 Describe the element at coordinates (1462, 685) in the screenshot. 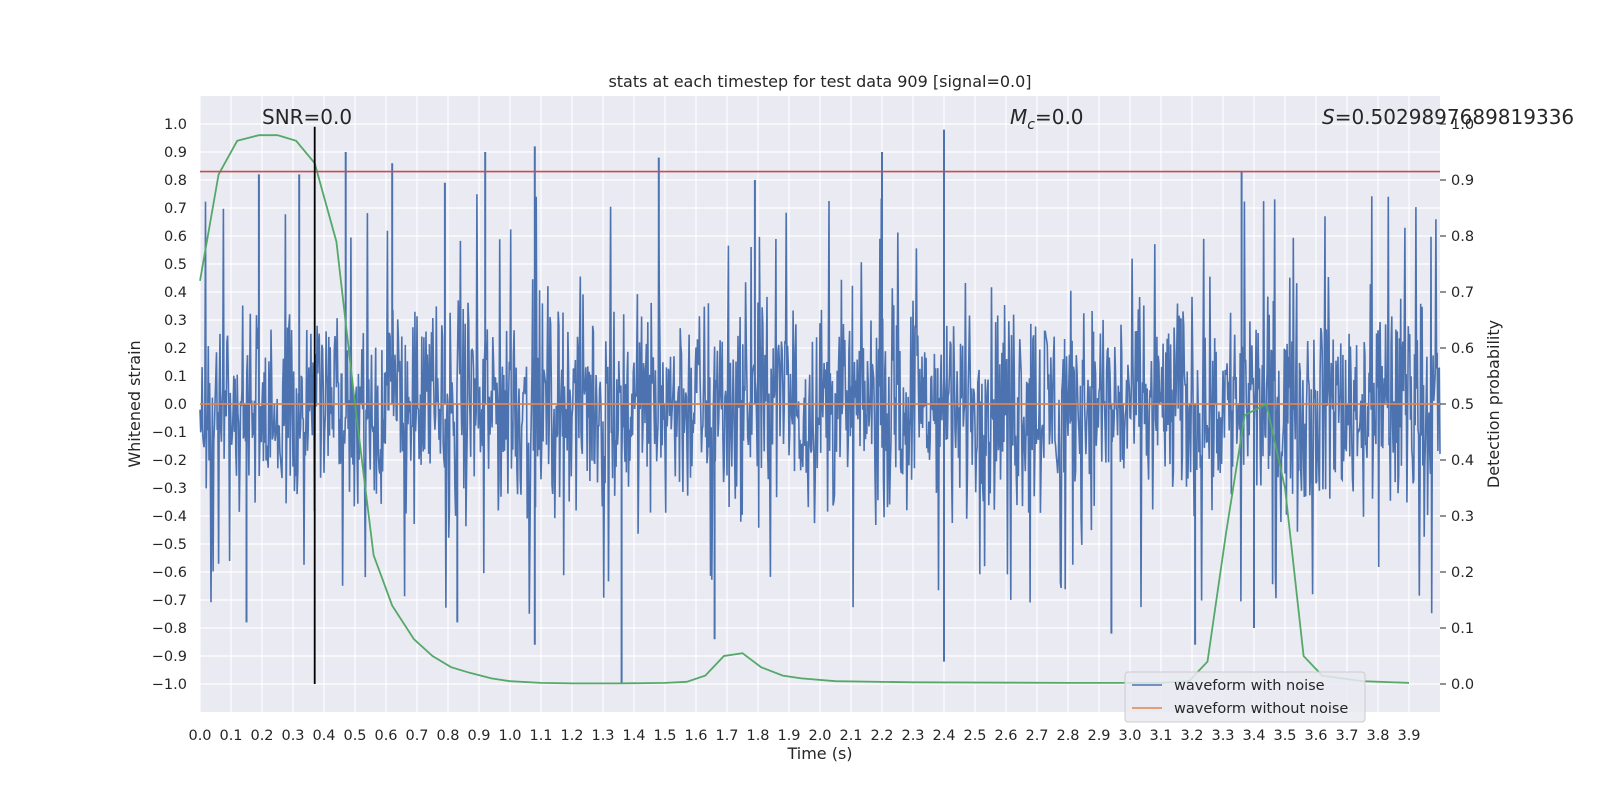

I see `y2-tick-label: 0.0` at that location.